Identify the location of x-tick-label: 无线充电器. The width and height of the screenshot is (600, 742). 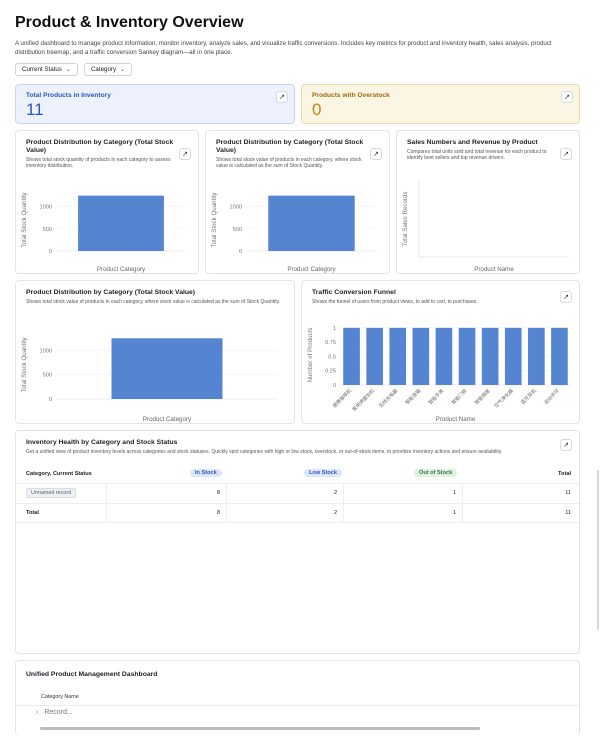
(388, 398).